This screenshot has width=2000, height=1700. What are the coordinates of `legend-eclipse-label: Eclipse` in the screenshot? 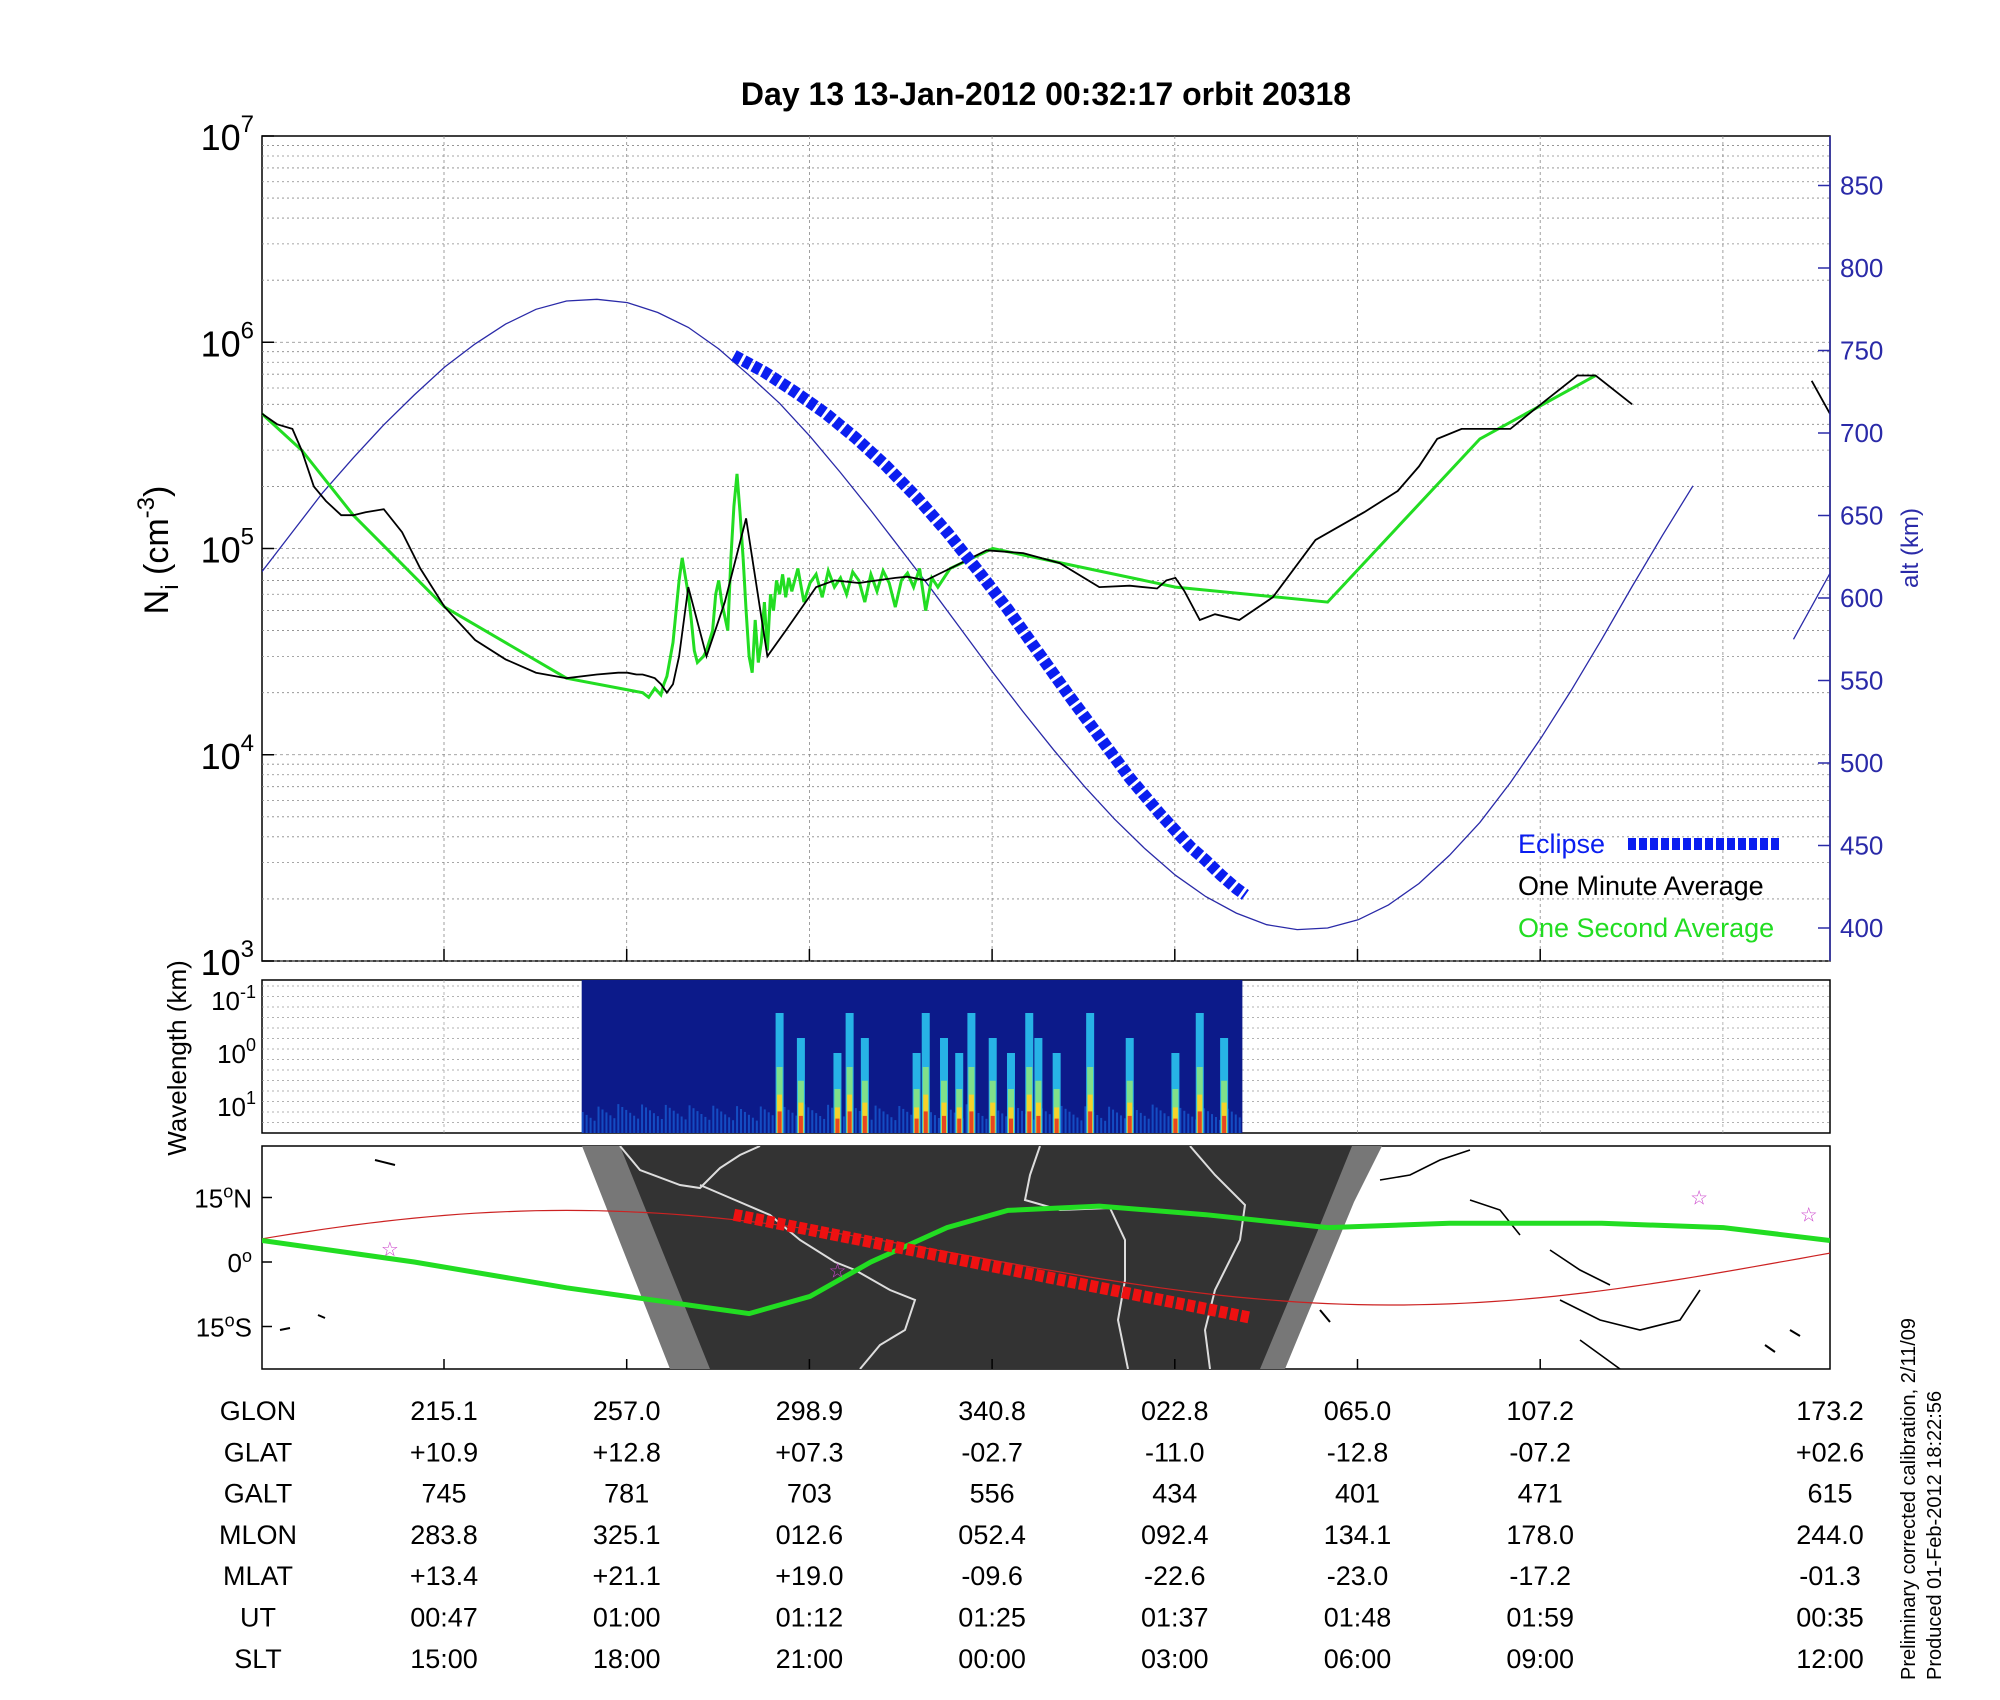 It's located at (1561, 844).